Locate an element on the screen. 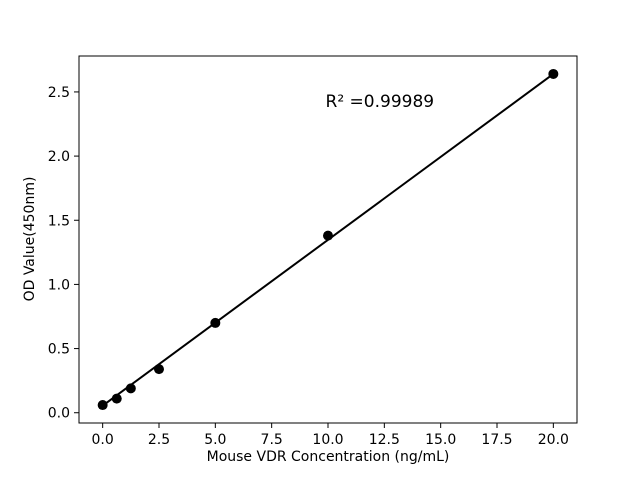 Image resolution: width=640 pixels, height=480 pixels. y-axis-label: OD Value(450nm) is located at coordinates (30, 239).